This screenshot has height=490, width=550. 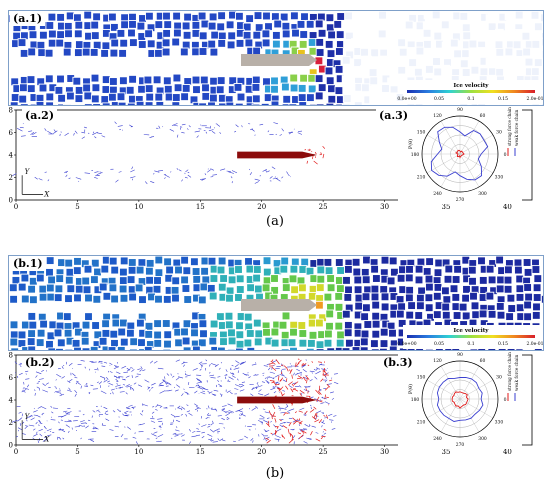 I want to click on polar-weak-profile, so click(x=459, y=153).